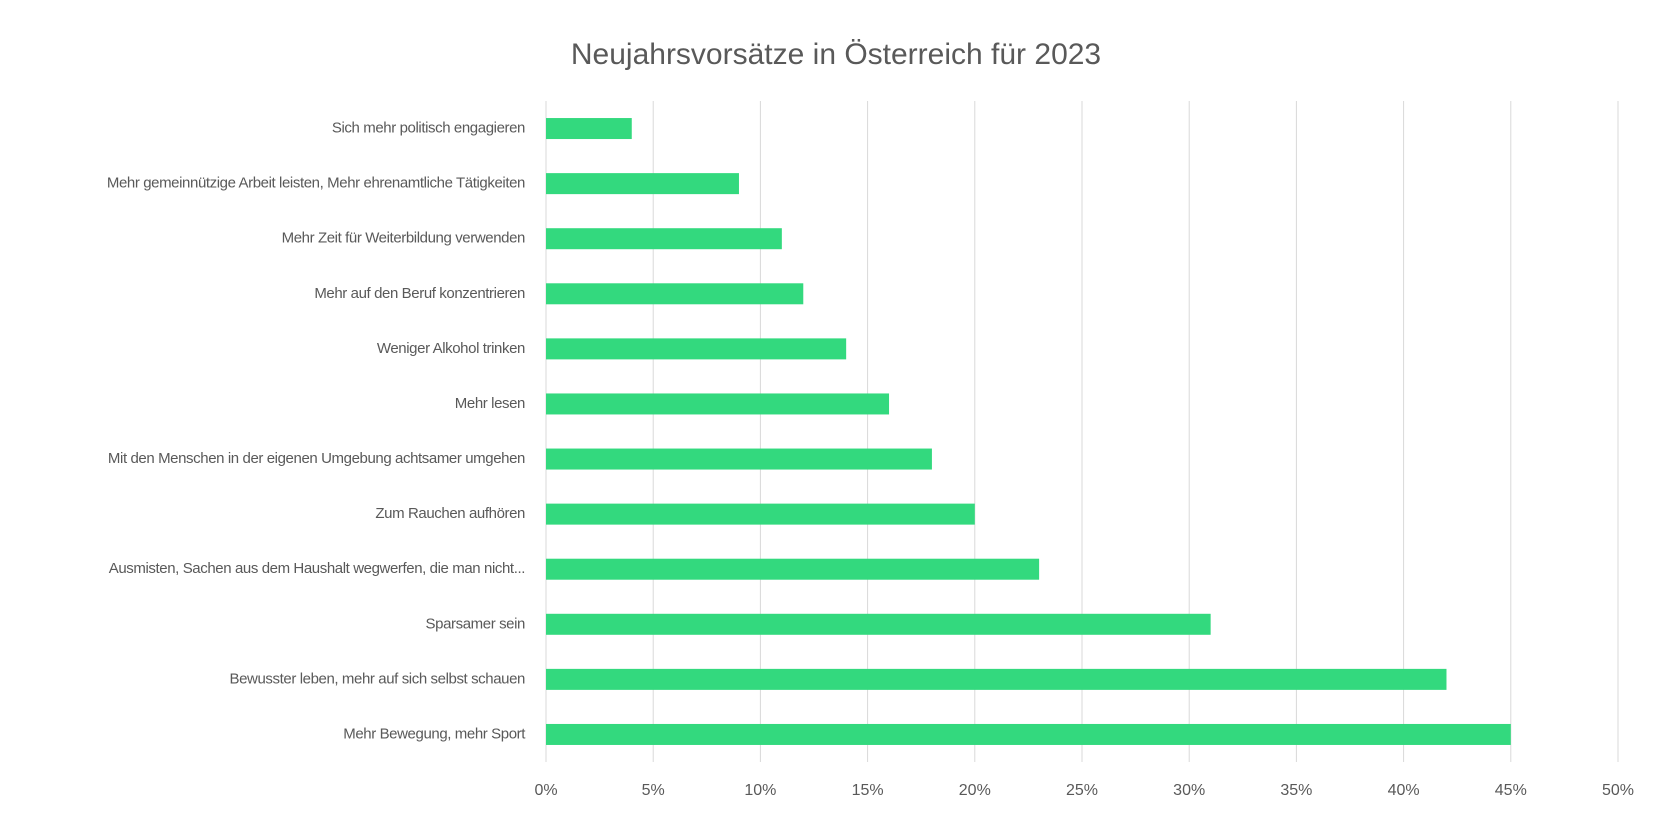  Describe the element at coordinates (1618, 790) in the screenshot. I see `x-tick-label: 50%` at that location.